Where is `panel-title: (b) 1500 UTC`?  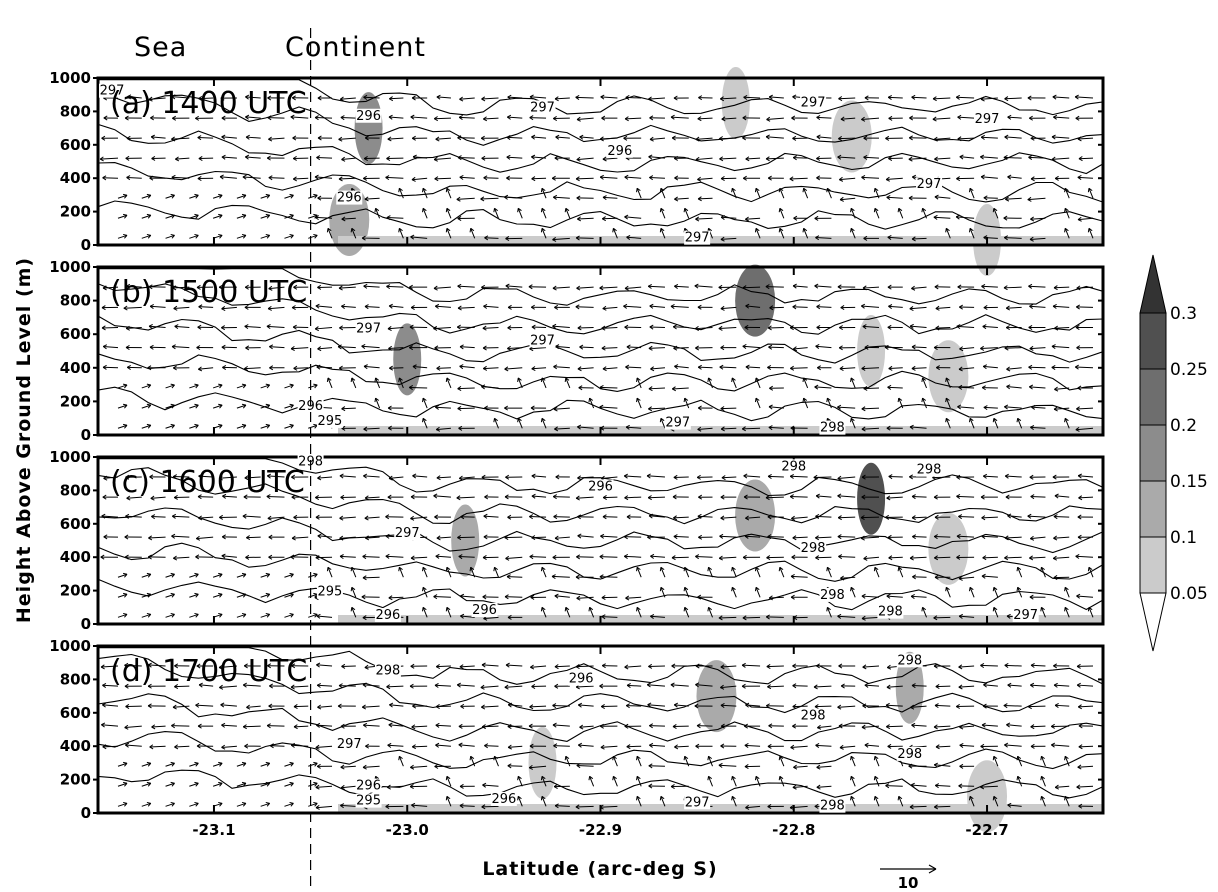
panel-title: (b) 1500 UTC is located at coordinates (208, 292).